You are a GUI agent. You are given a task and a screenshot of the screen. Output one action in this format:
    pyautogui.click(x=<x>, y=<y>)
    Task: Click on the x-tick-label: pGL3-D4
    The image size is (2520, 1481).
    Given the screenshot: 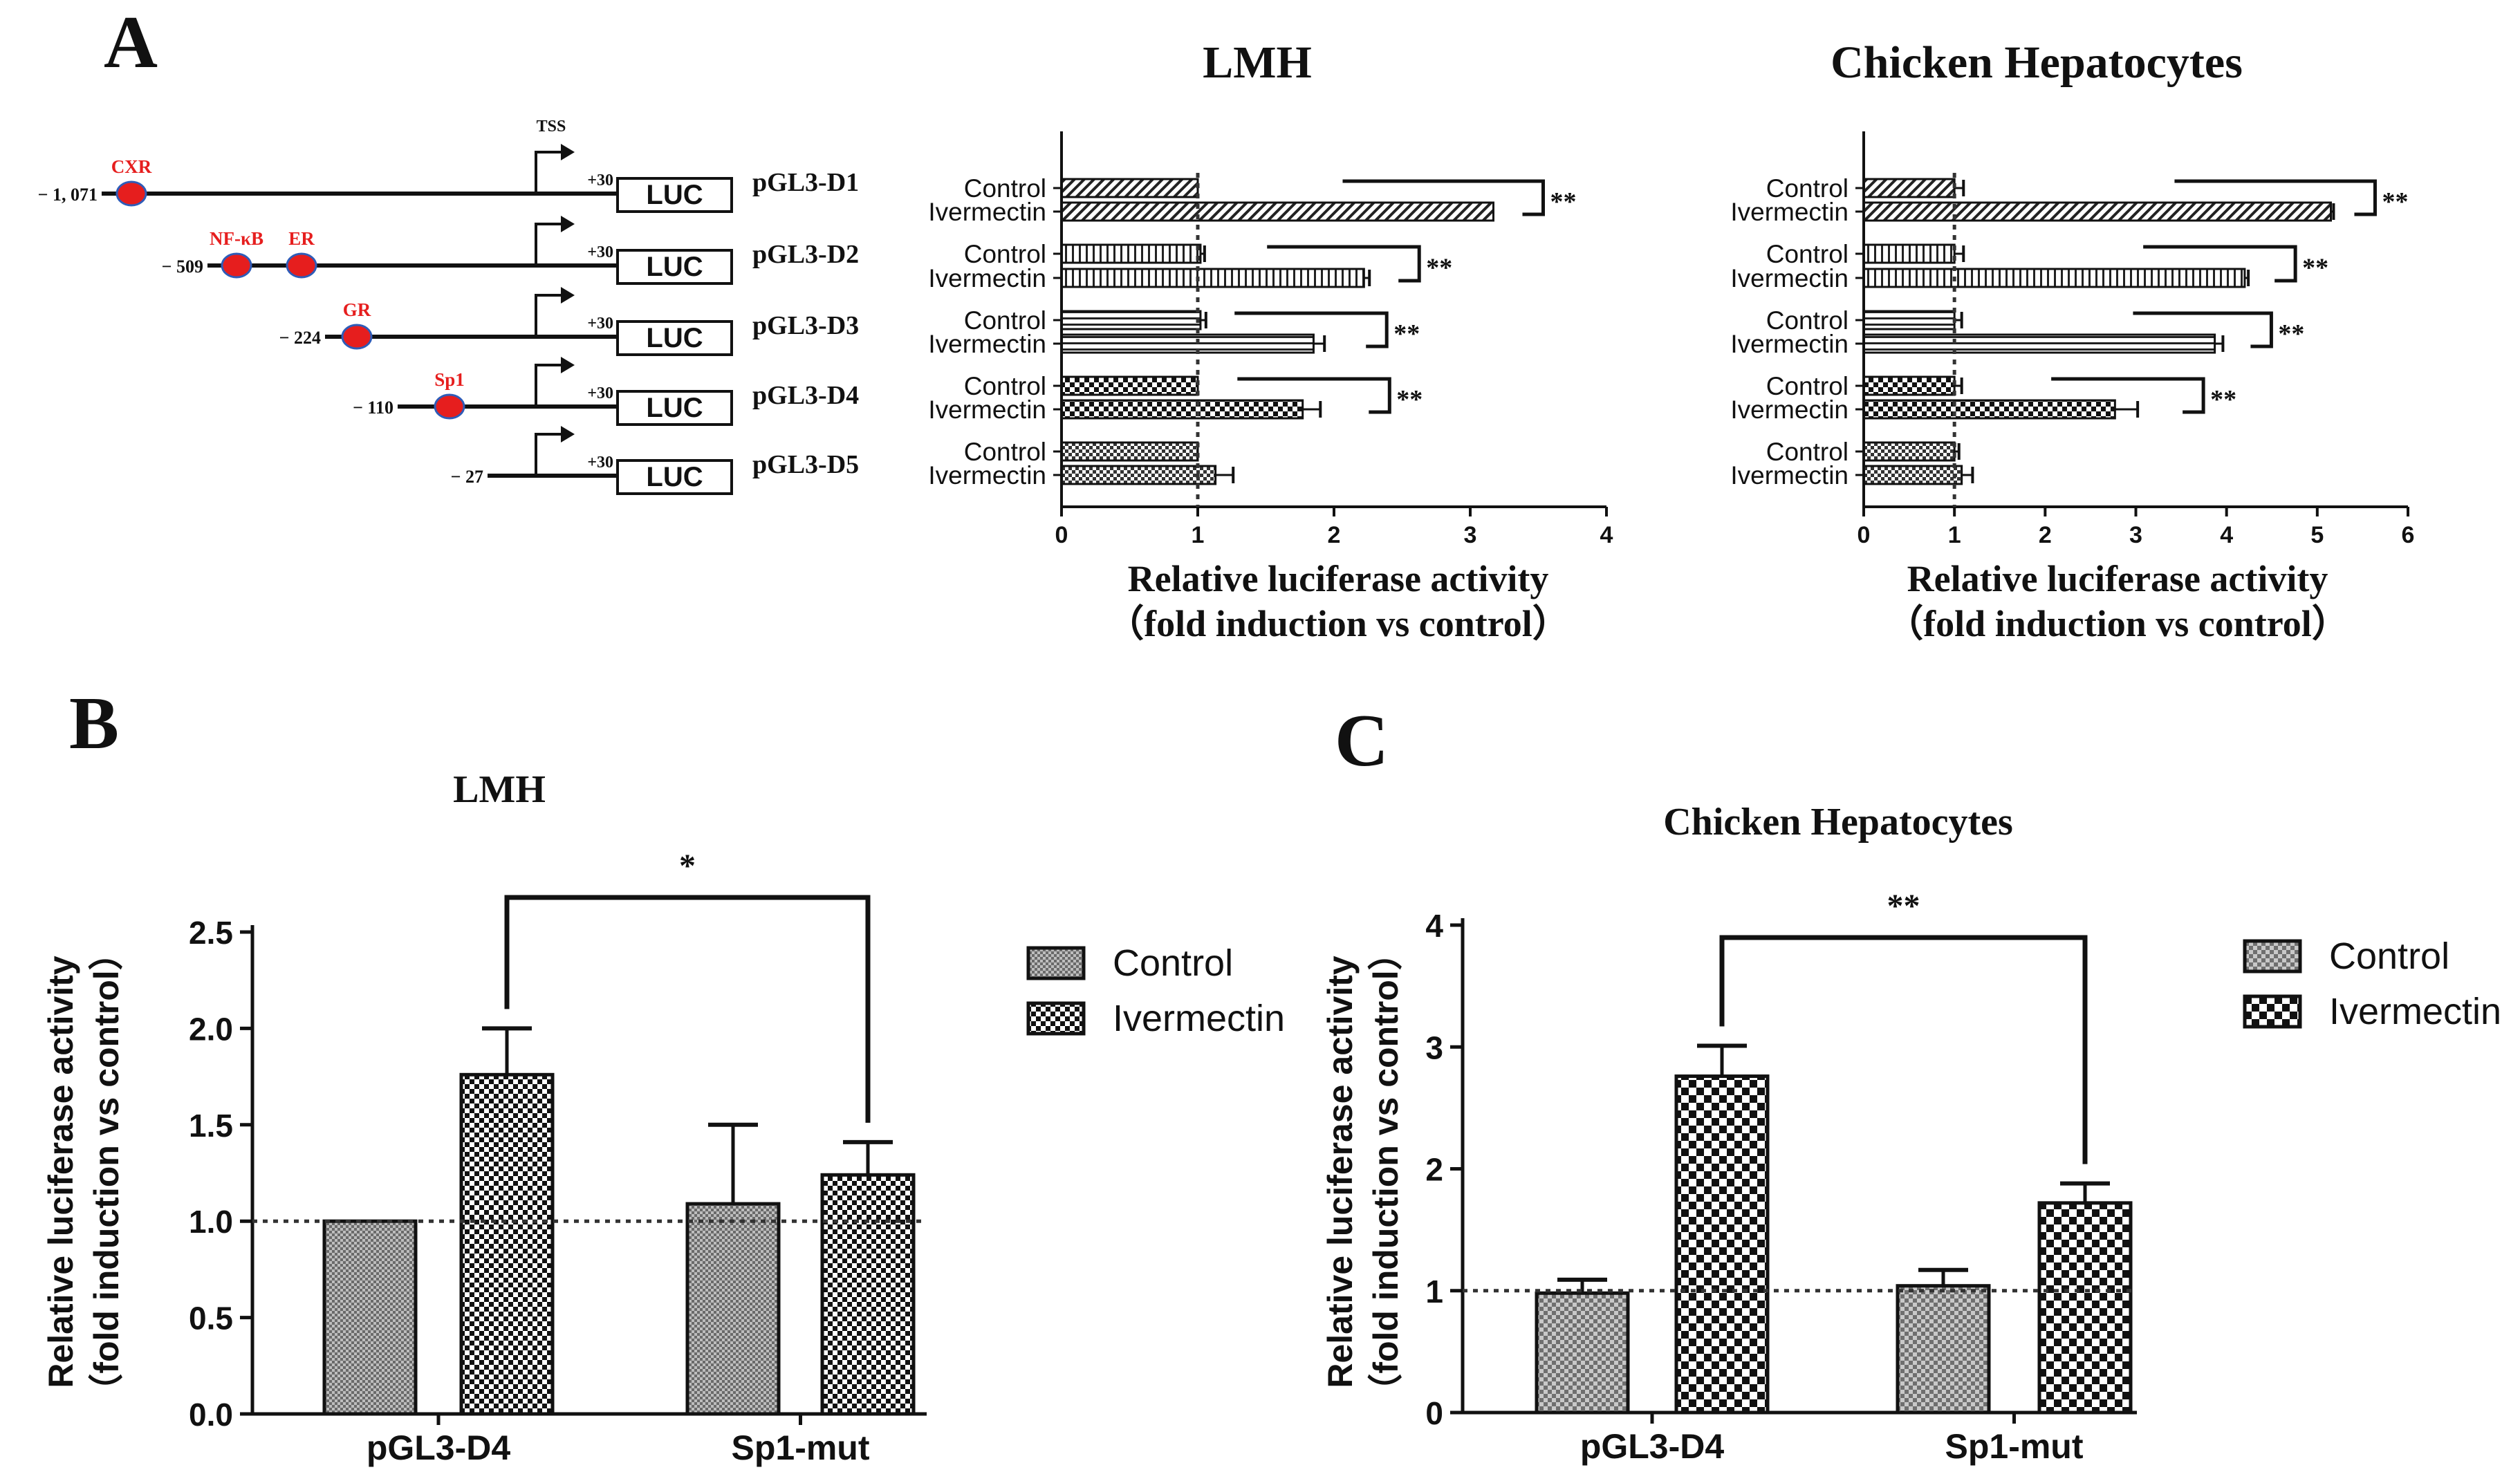 What is the action you would take?
    pyautogui.click(x=1652, y=1446)
    